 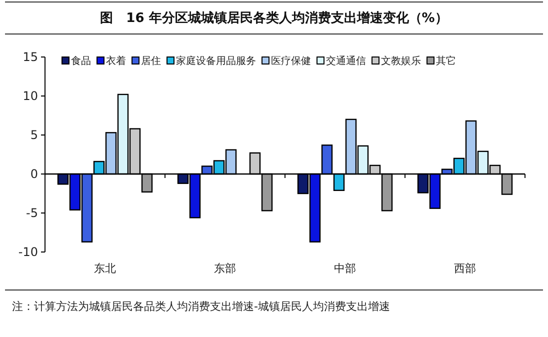 I want to click on x-tick-label: 西部, so click(x=465, y=268).